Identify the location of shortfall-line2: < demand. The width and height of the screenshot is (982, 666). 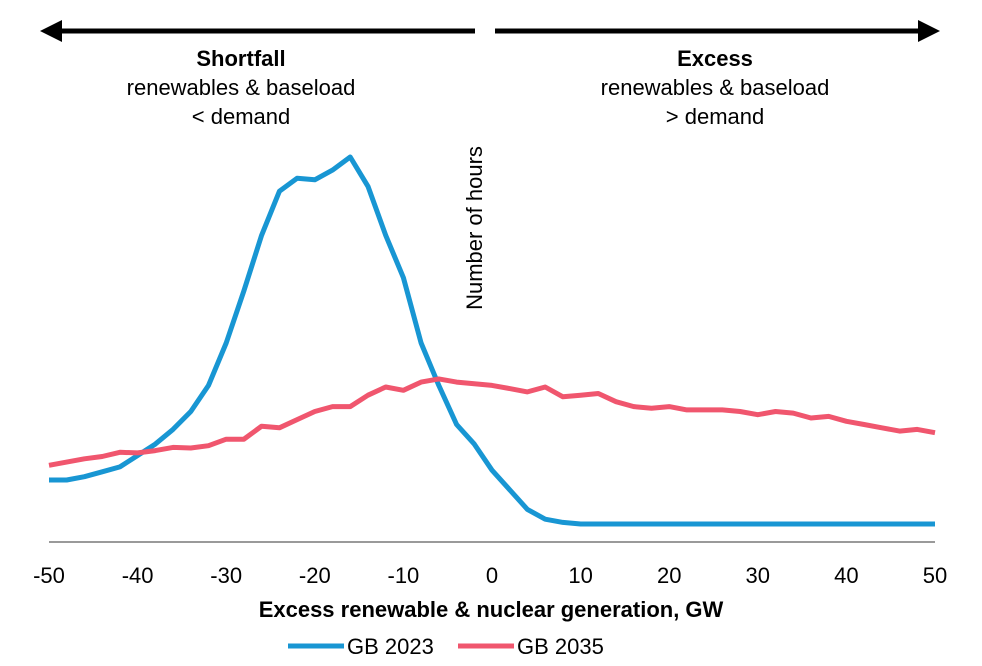
(241, 116).